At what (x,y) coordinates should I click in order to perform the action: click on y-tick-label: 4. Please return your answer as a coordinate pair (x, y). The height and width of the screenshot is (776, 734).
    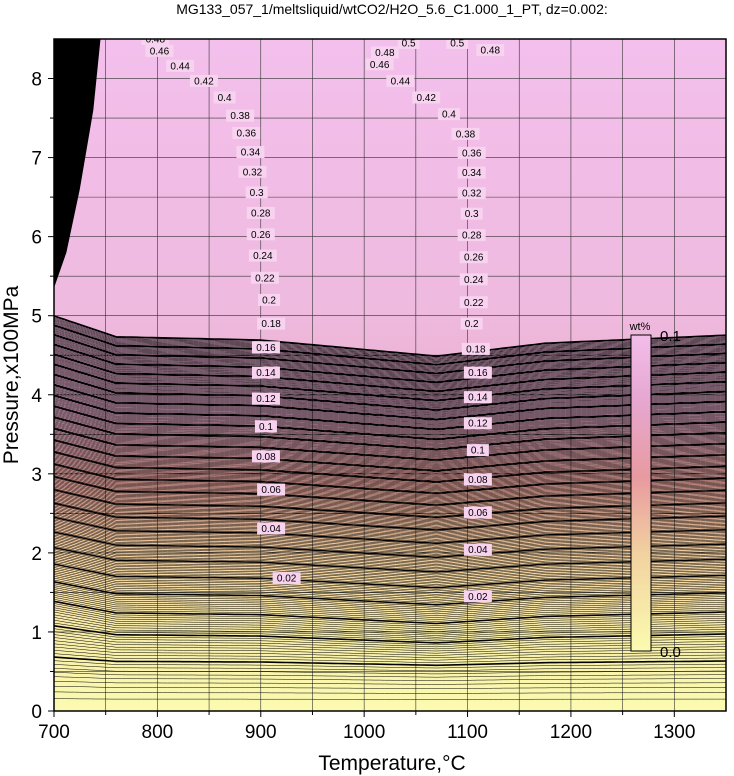
    Looking at the image, I should click on (36, 396).